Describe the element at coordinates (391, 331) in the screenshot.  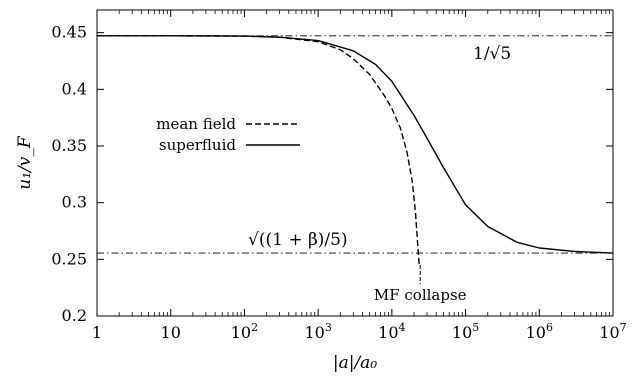
I see `x-tick-label: 10⁴` at that location.